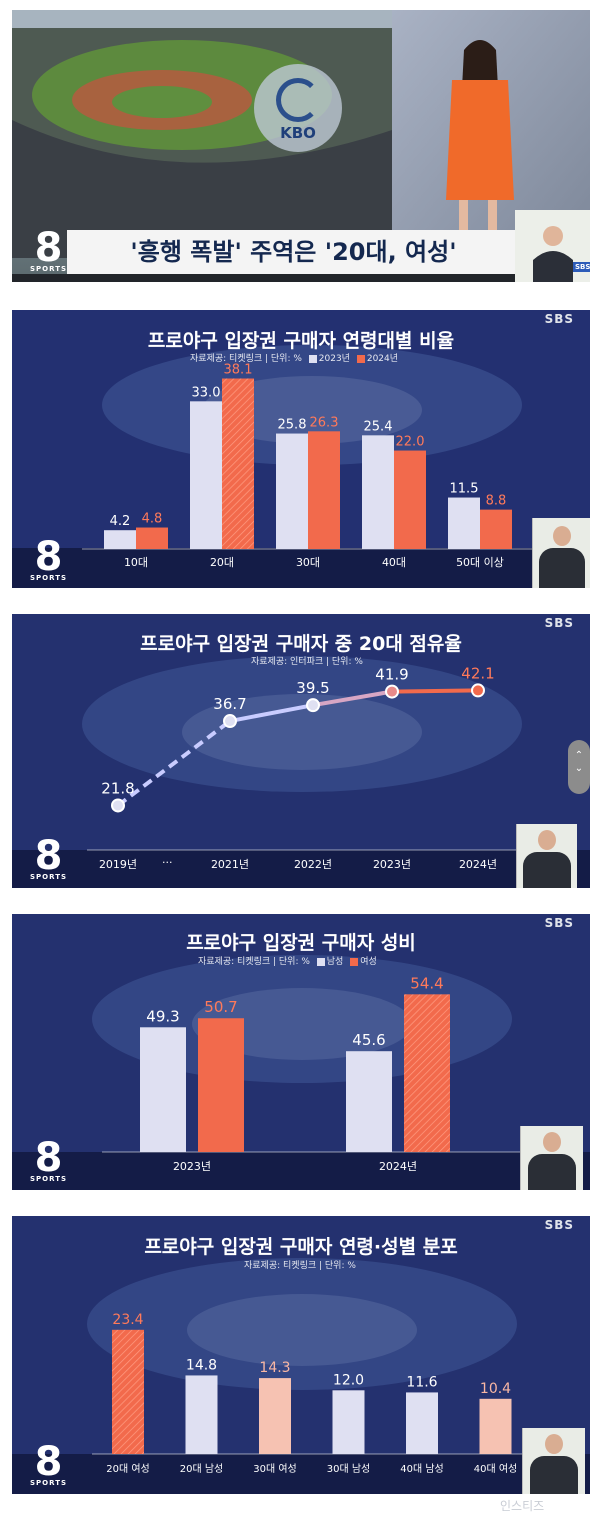 Image resolution: width=600 pixels, height=1523 pixels. Describe the element at coordinates (301, 1247) in the screenshot. I see `chart-title: 프로야구 입장권 구매자 연령·성별 분포` at that location.